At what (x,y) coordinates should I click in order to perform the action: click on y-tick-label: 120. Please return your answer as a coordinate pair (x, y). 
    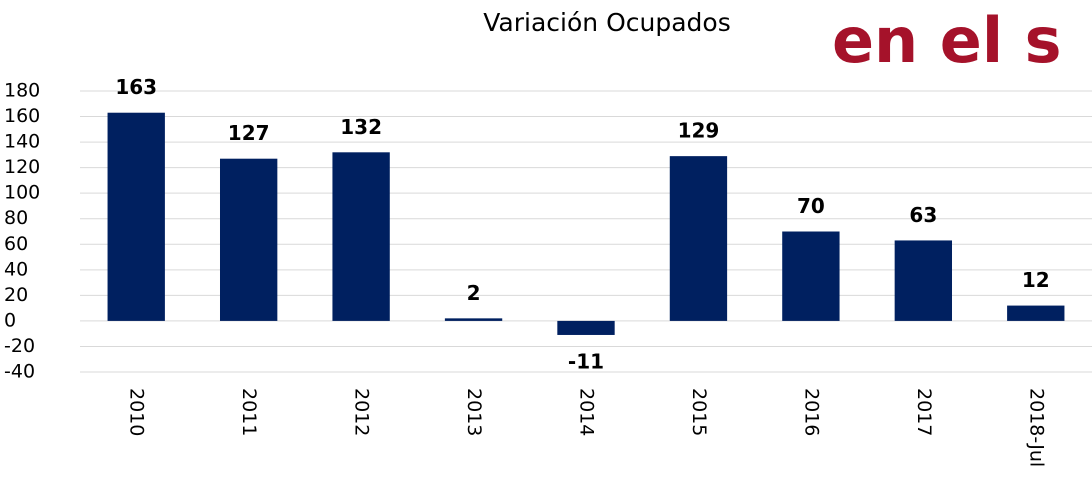
    Looking at the image, I should click on (22, 167).